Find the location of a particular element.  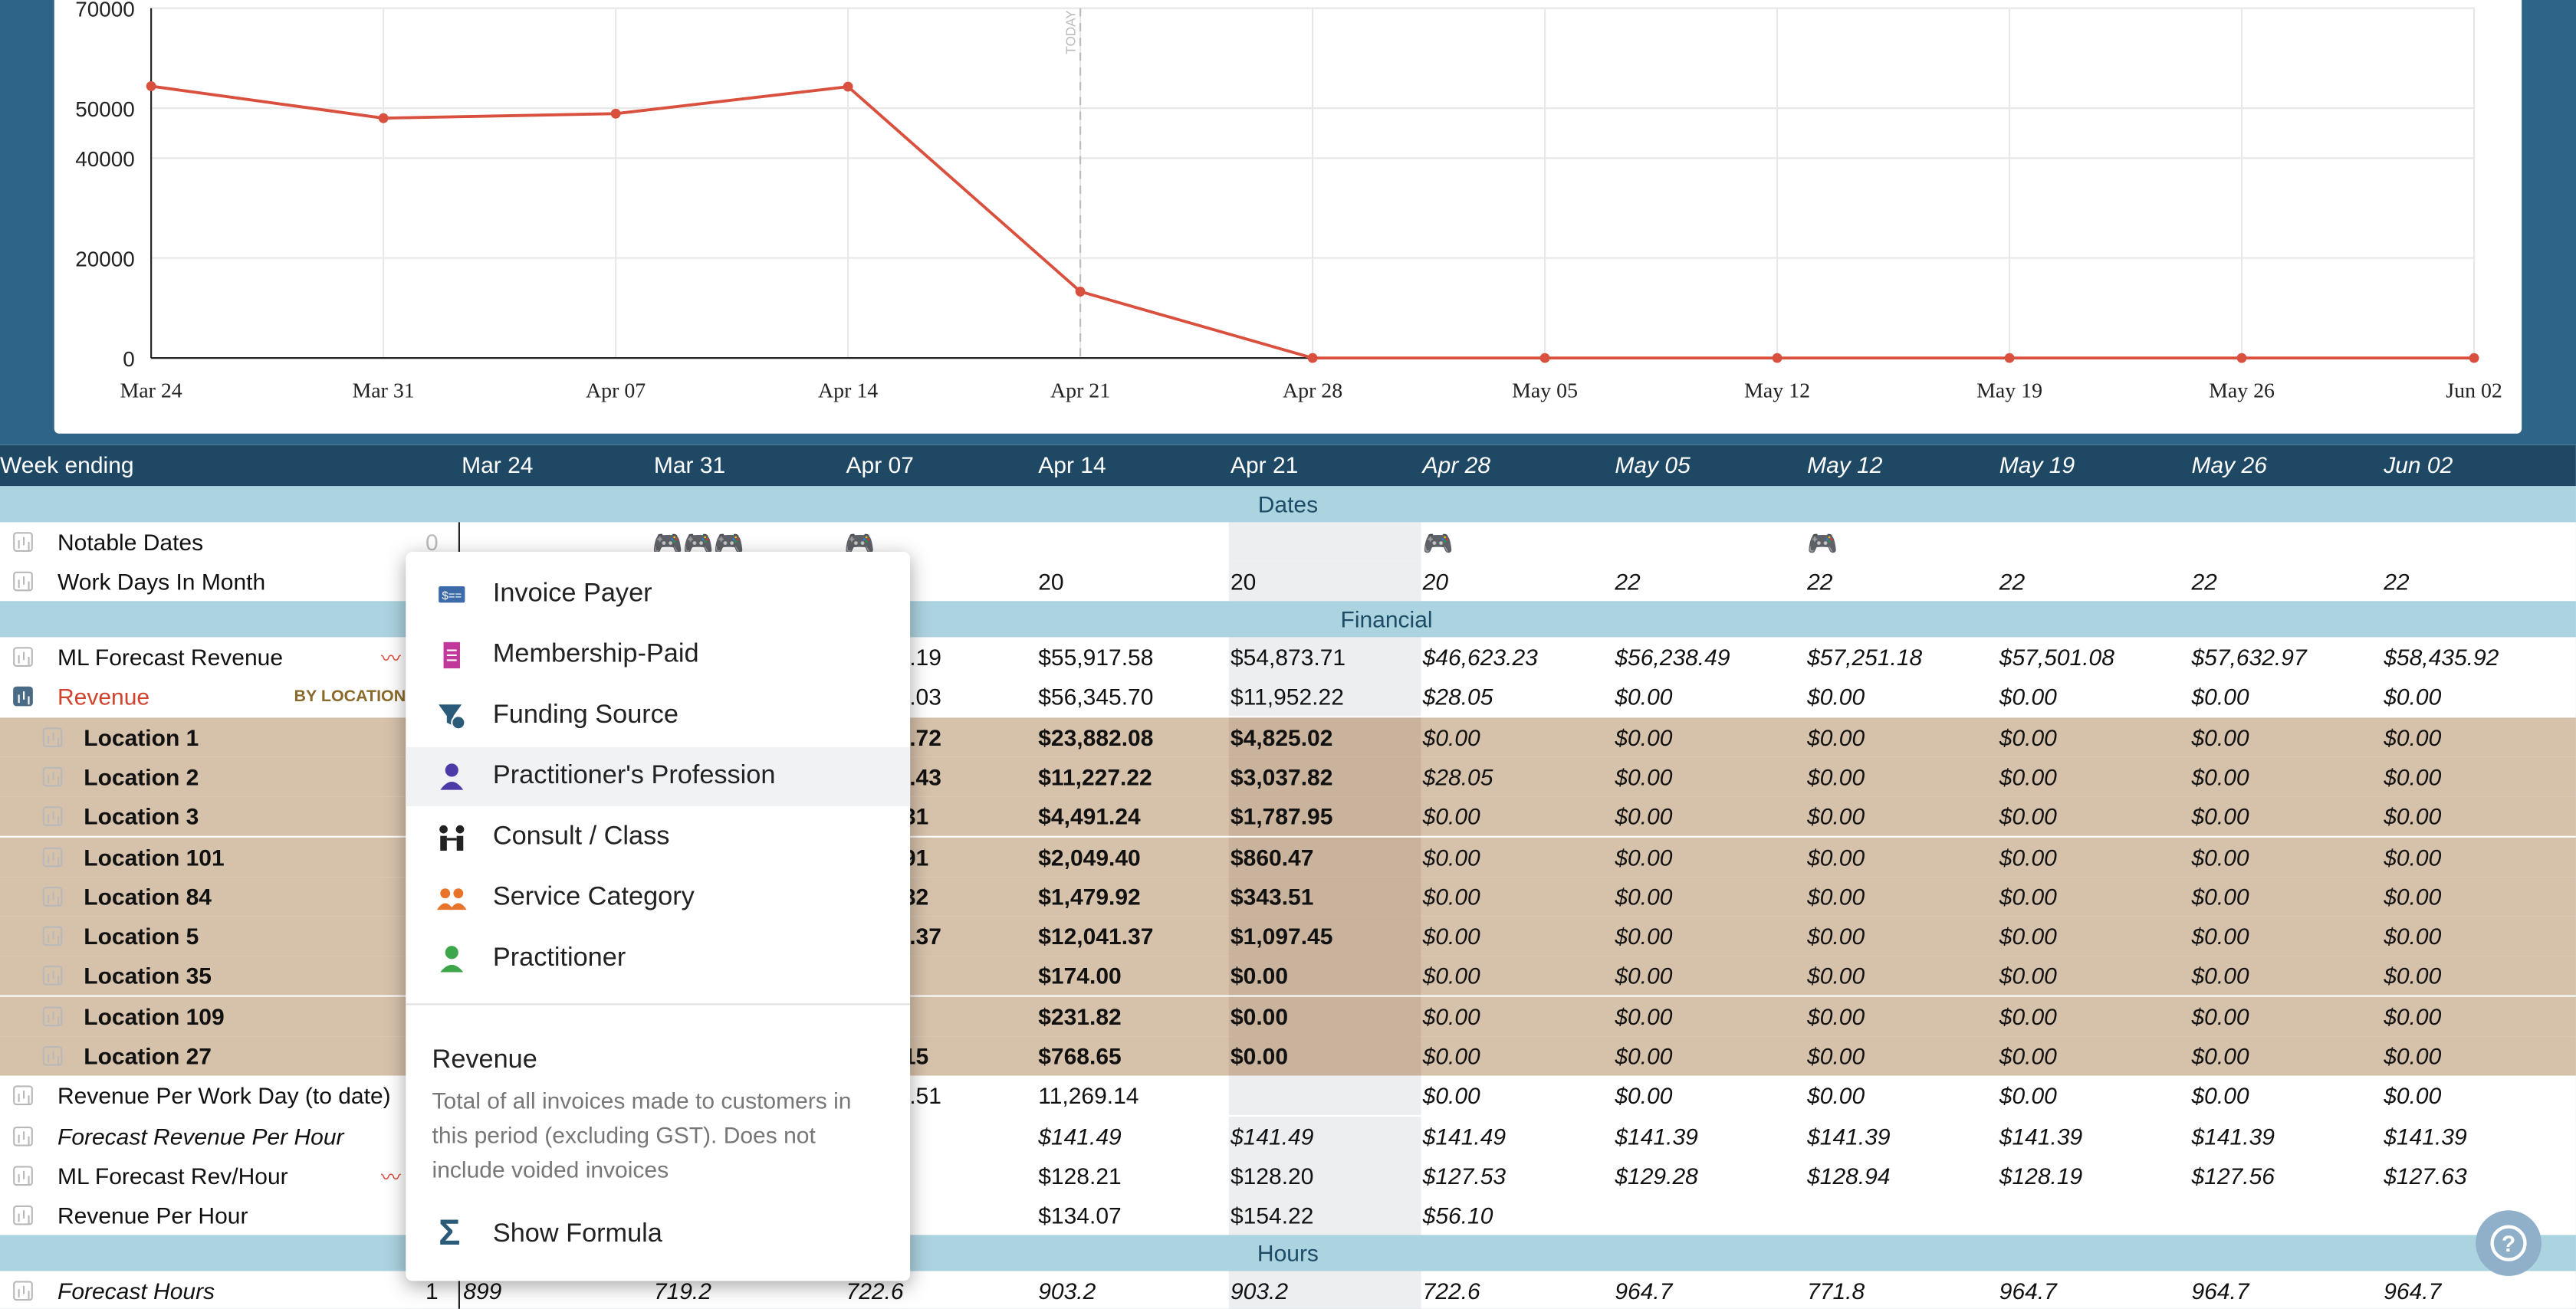

invoice-icon: $== is located at coordinates (452, 594).